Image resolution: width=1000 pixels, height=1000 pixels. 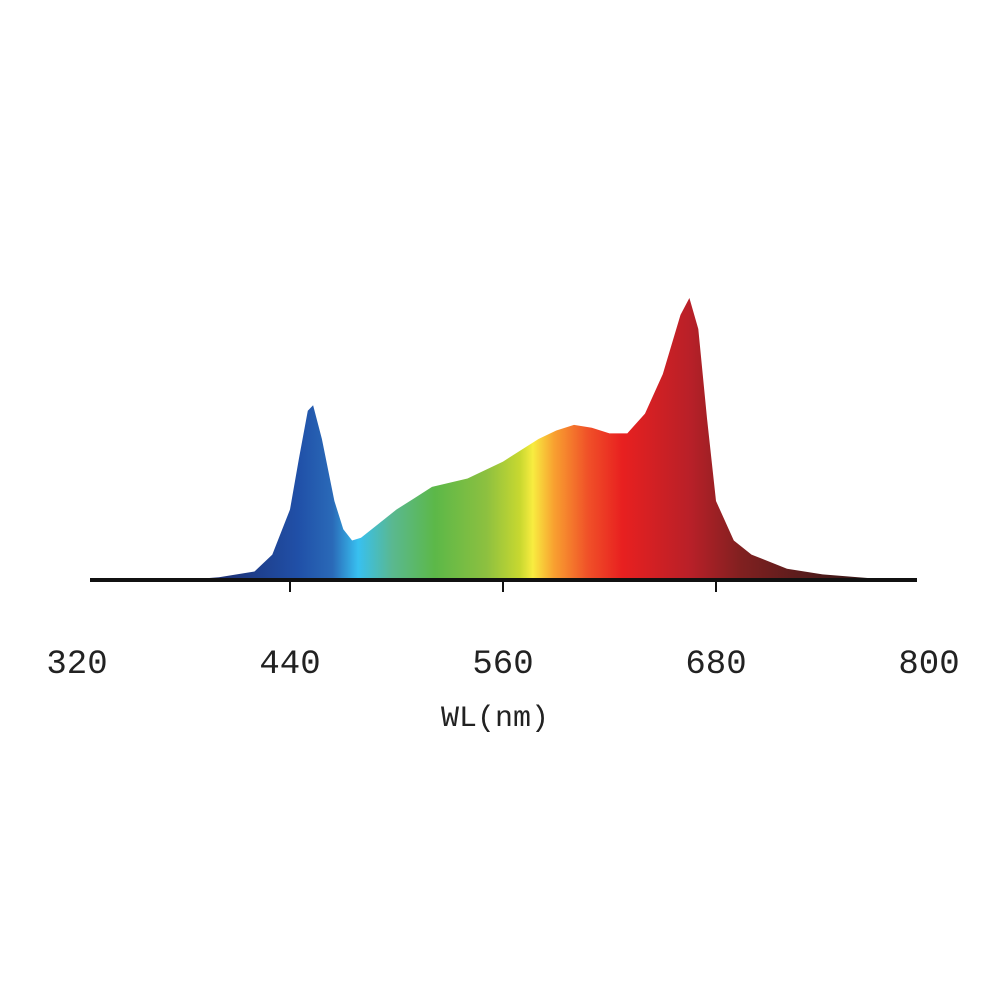 What do you see at coordinates (502, 665) in the screenshot?
I see `x-tick-label: 560` at bounding box center [502, 665].